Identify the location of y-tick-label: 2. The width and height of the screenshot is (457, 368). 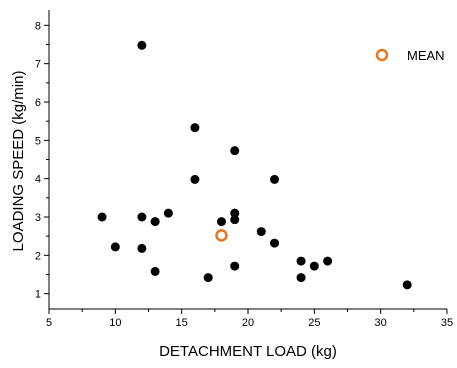
(38, 256).